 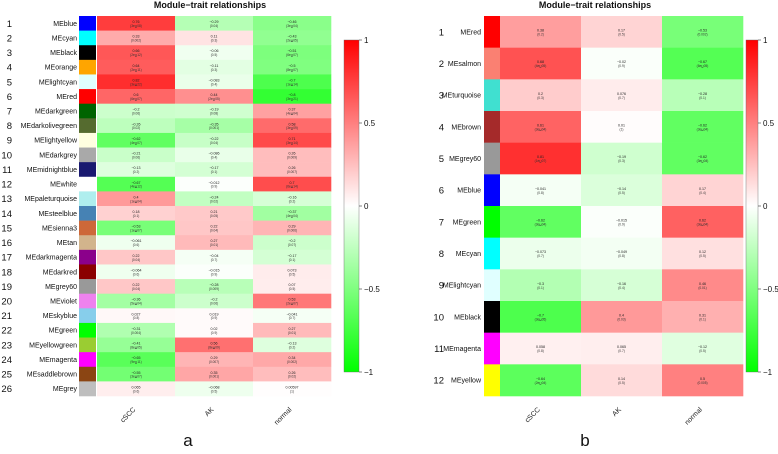 I want to click on legend-tick-label: 0.5, so click(x=769, y=123).